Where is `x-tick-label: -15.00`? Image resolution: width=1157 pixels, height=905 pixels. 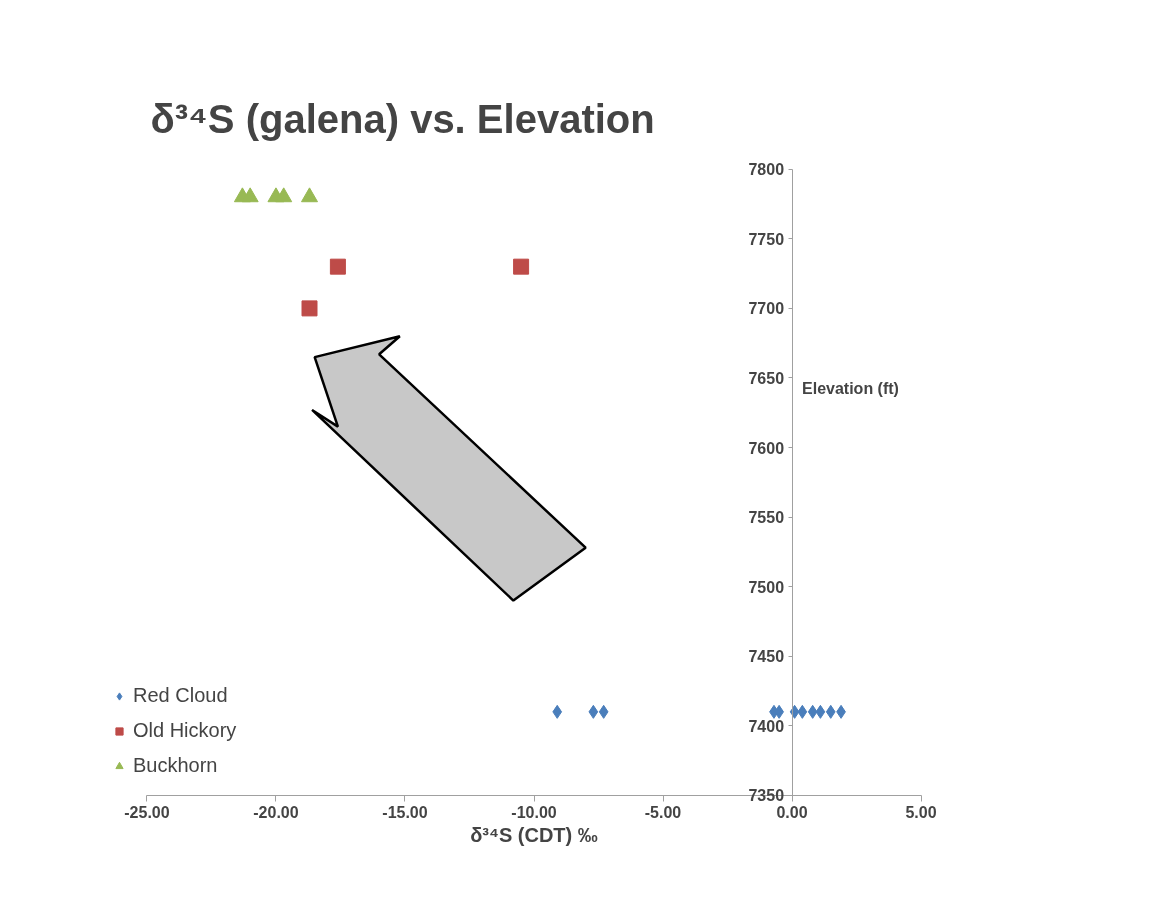
x-tick-label: -15.00 is located at coordinates (405, 813).